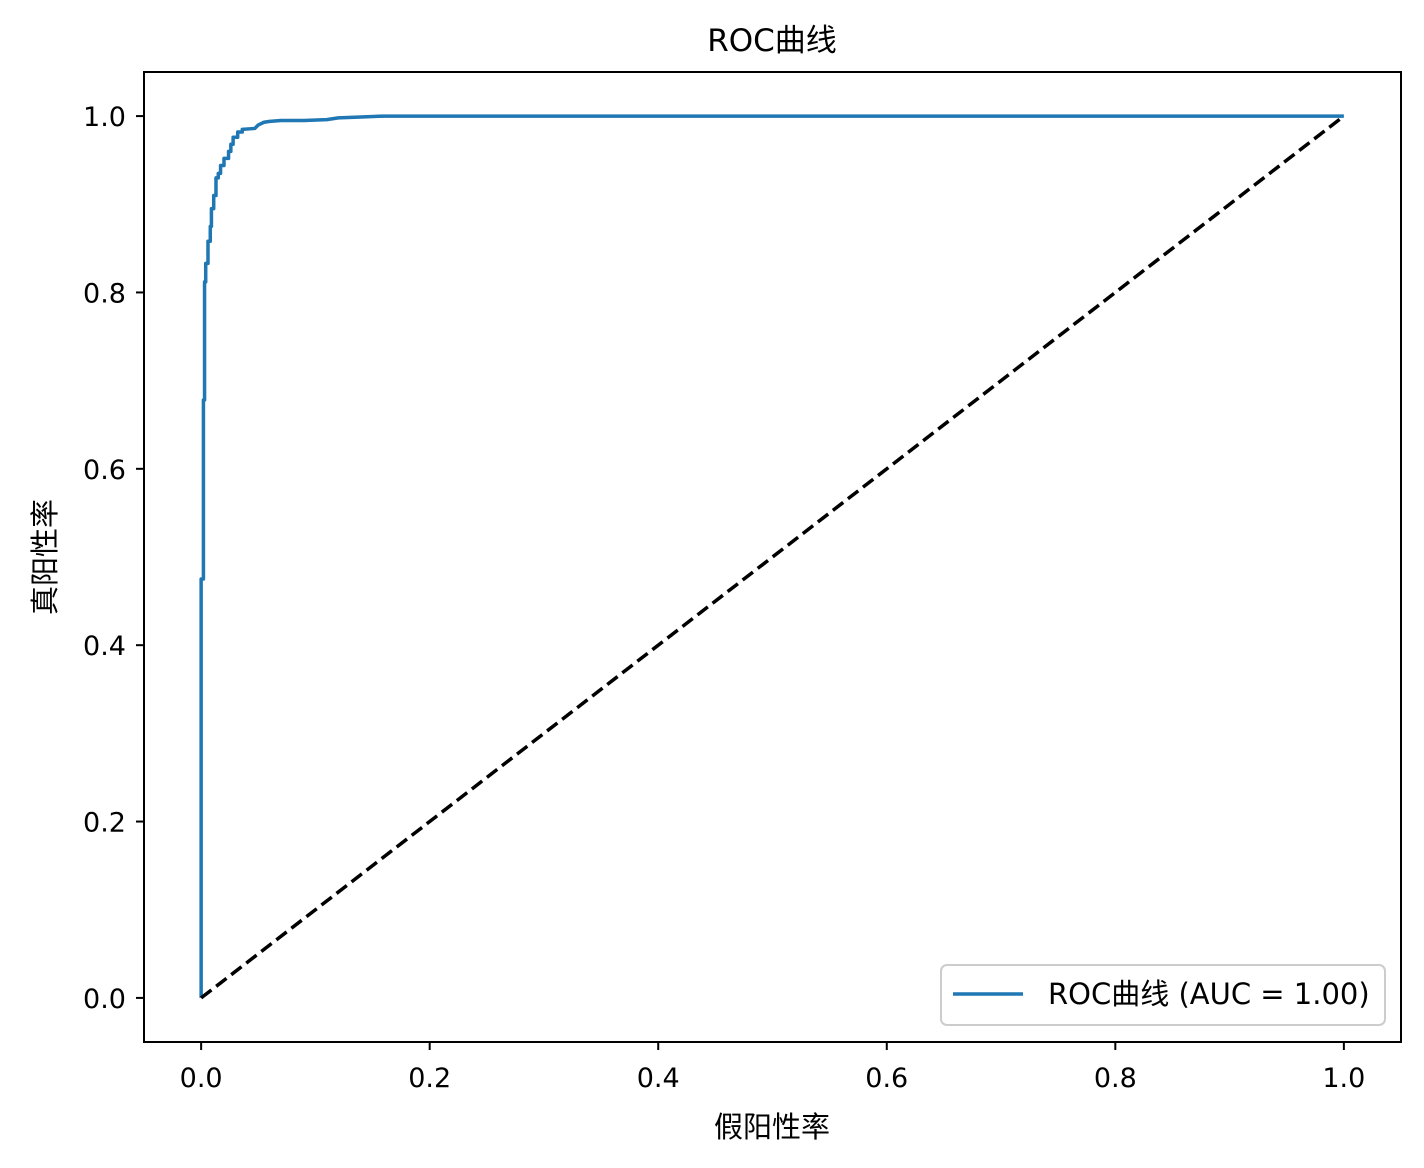 The image size is (1424, 1168). What do you see at coordinates (658, 1078) in the screenshot?
I see `x-tick-label: 0.4` at bounding box center [658, 1078].